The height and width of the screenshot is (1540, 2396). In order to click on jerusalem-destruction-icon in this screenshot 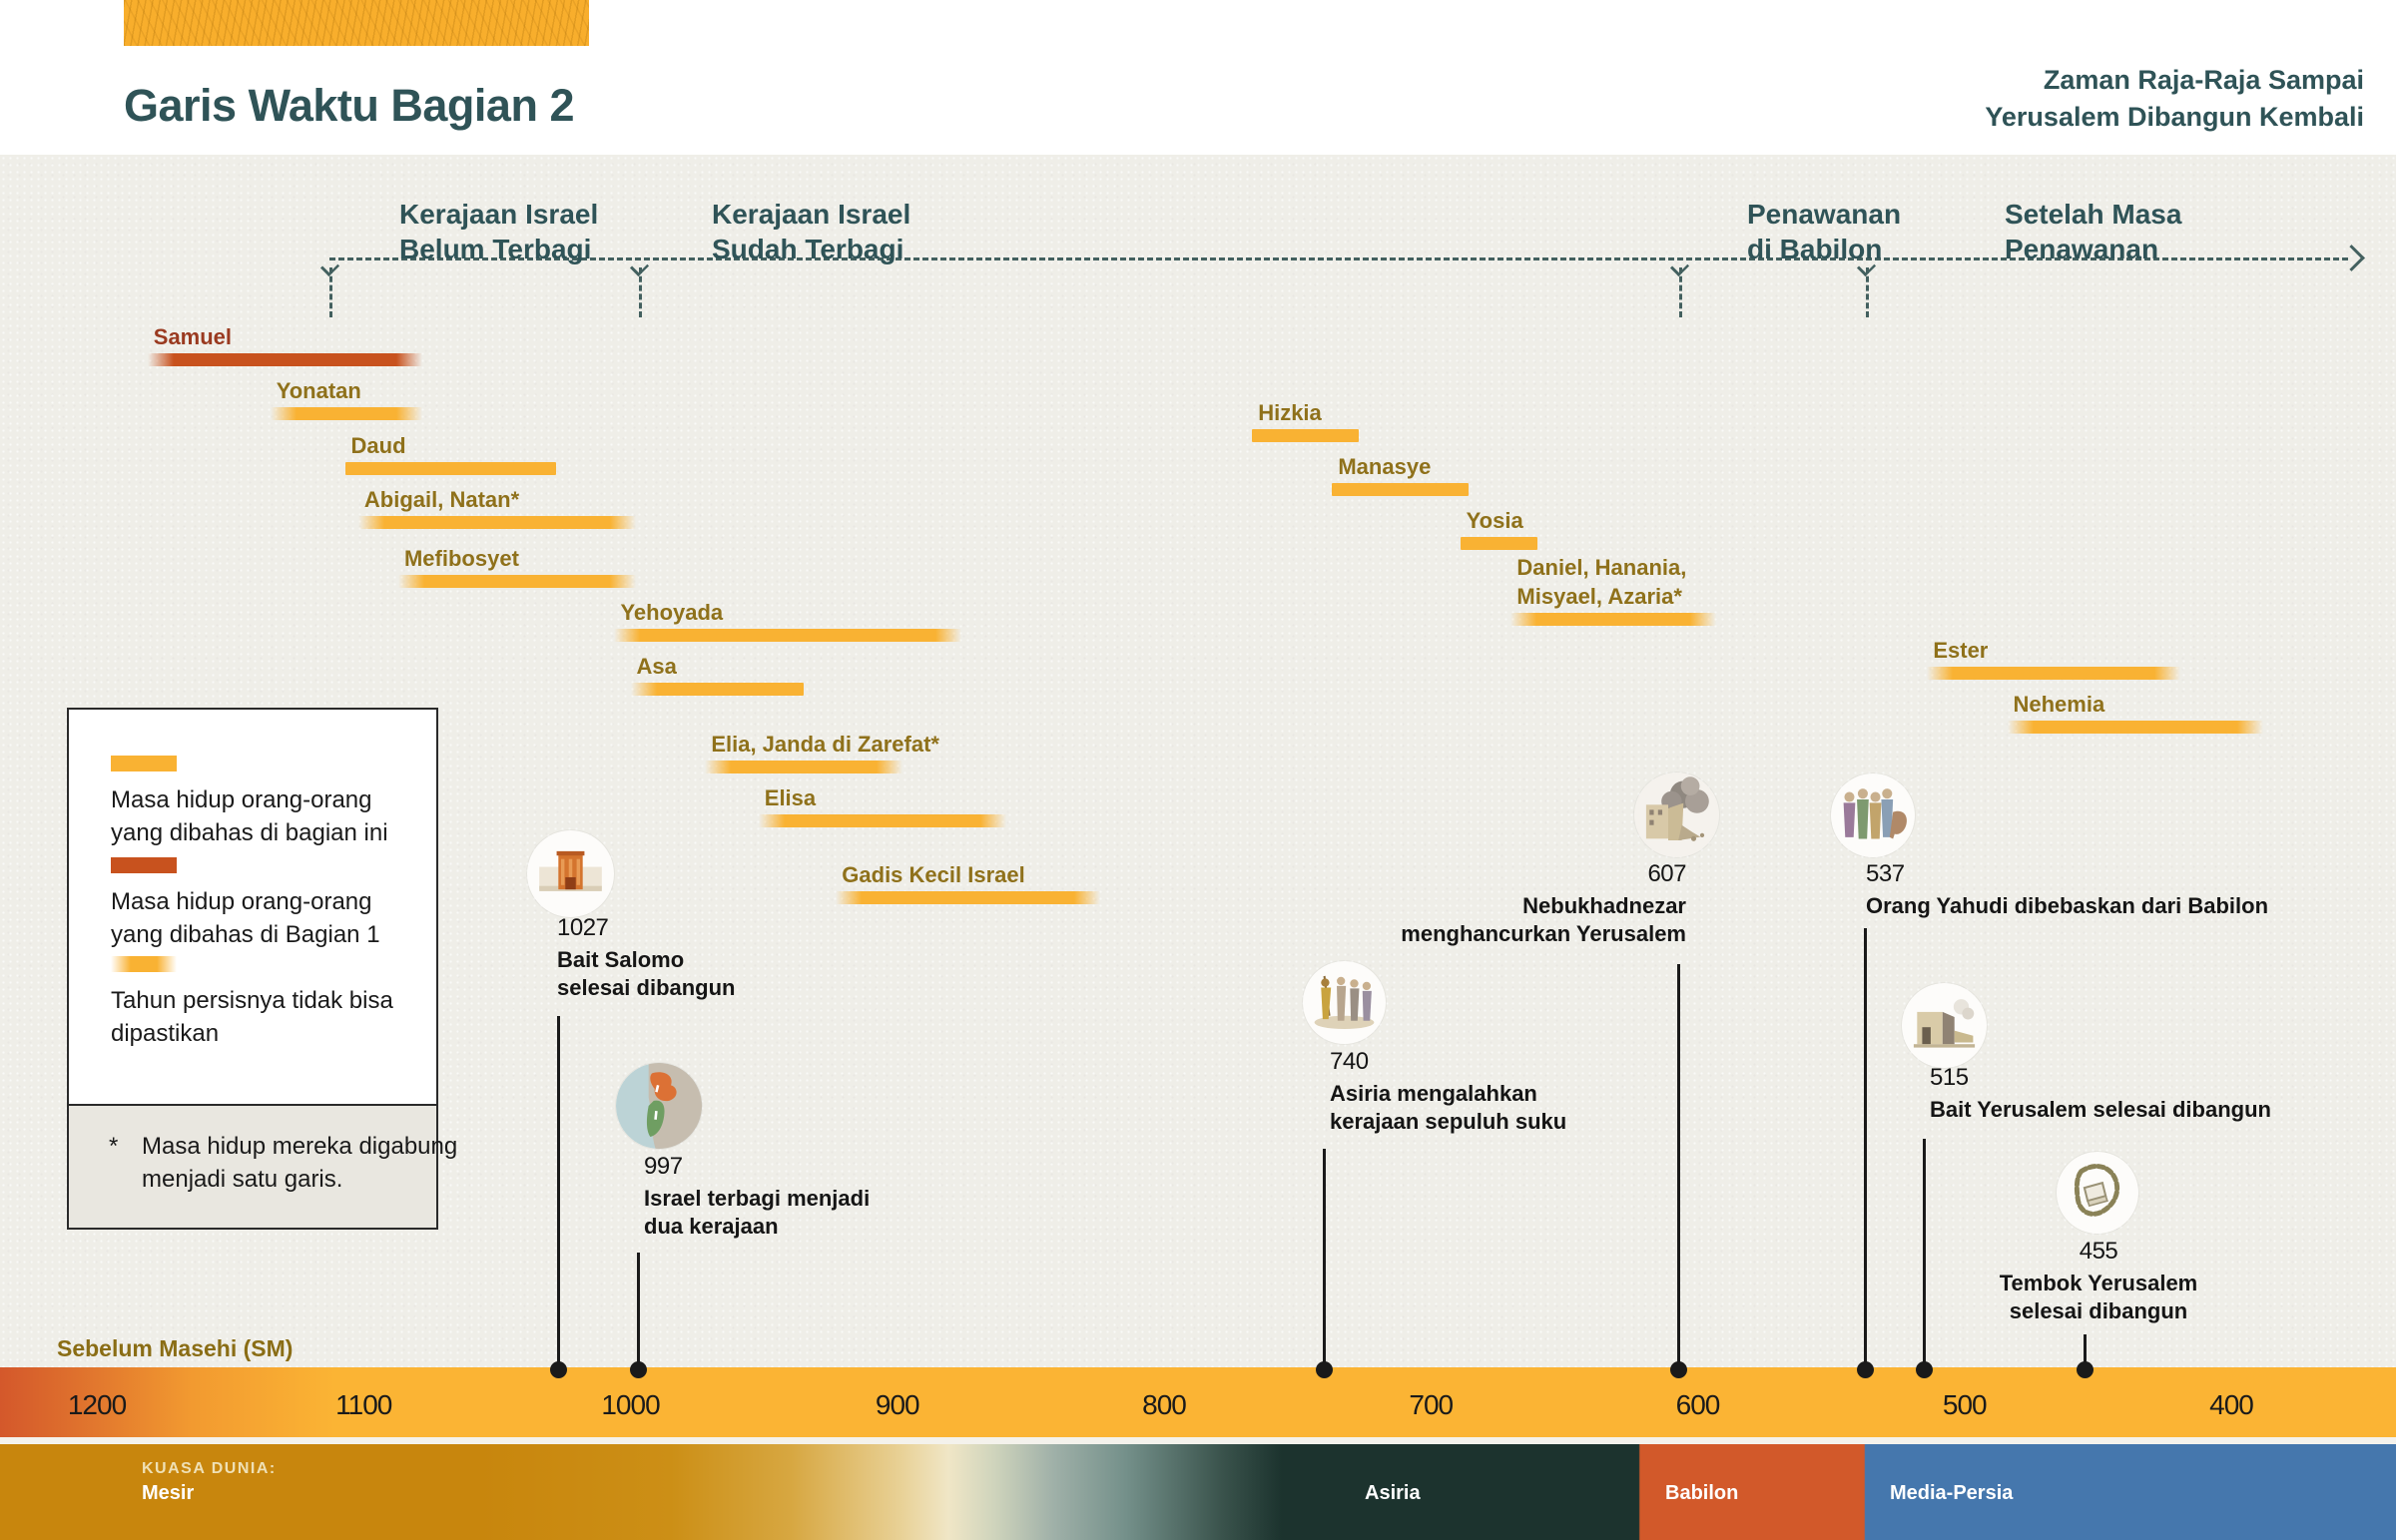, I will do `click(1676, 814)`.